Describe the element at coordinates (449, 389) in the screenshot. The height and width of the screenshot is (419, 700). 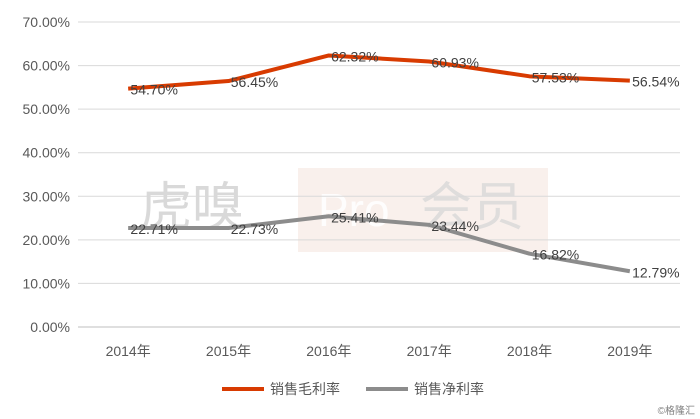
I see `legend-label: 销售净利率` at that location.